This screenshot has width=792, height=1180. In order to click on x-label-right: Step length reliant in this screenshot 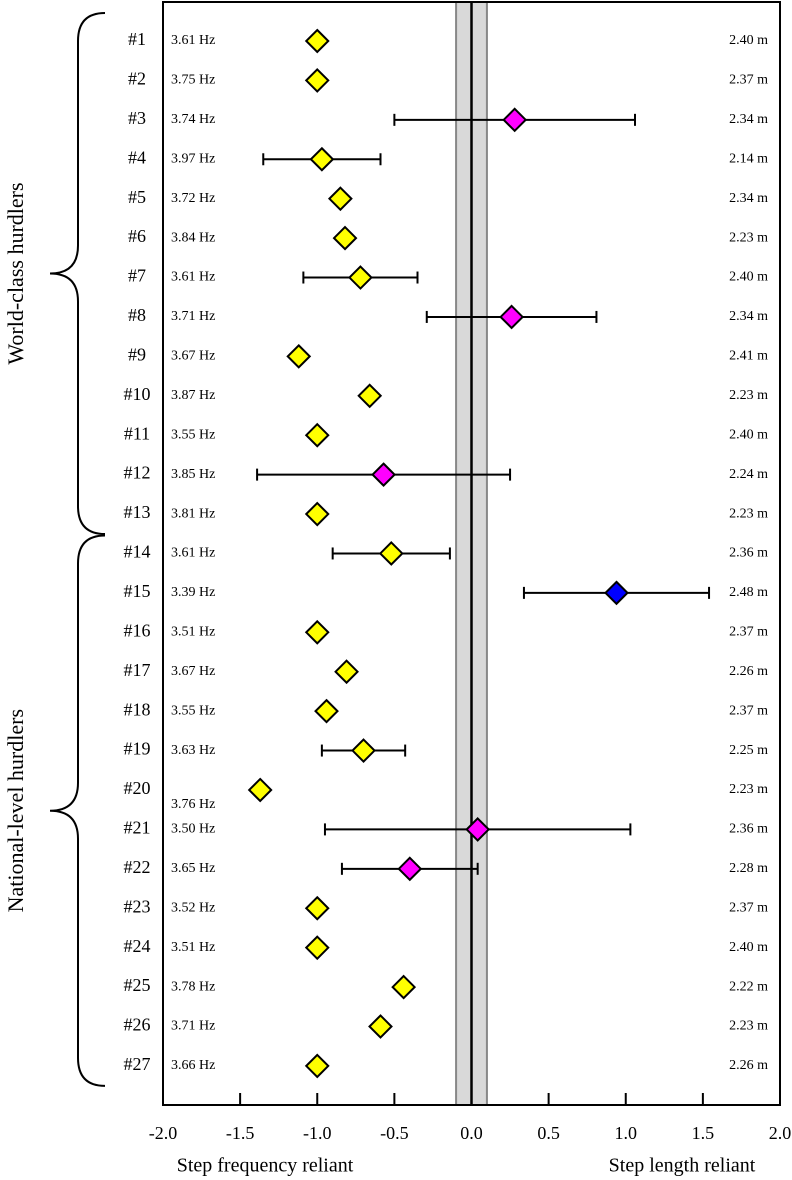, I will do `click(682, 1166)`.